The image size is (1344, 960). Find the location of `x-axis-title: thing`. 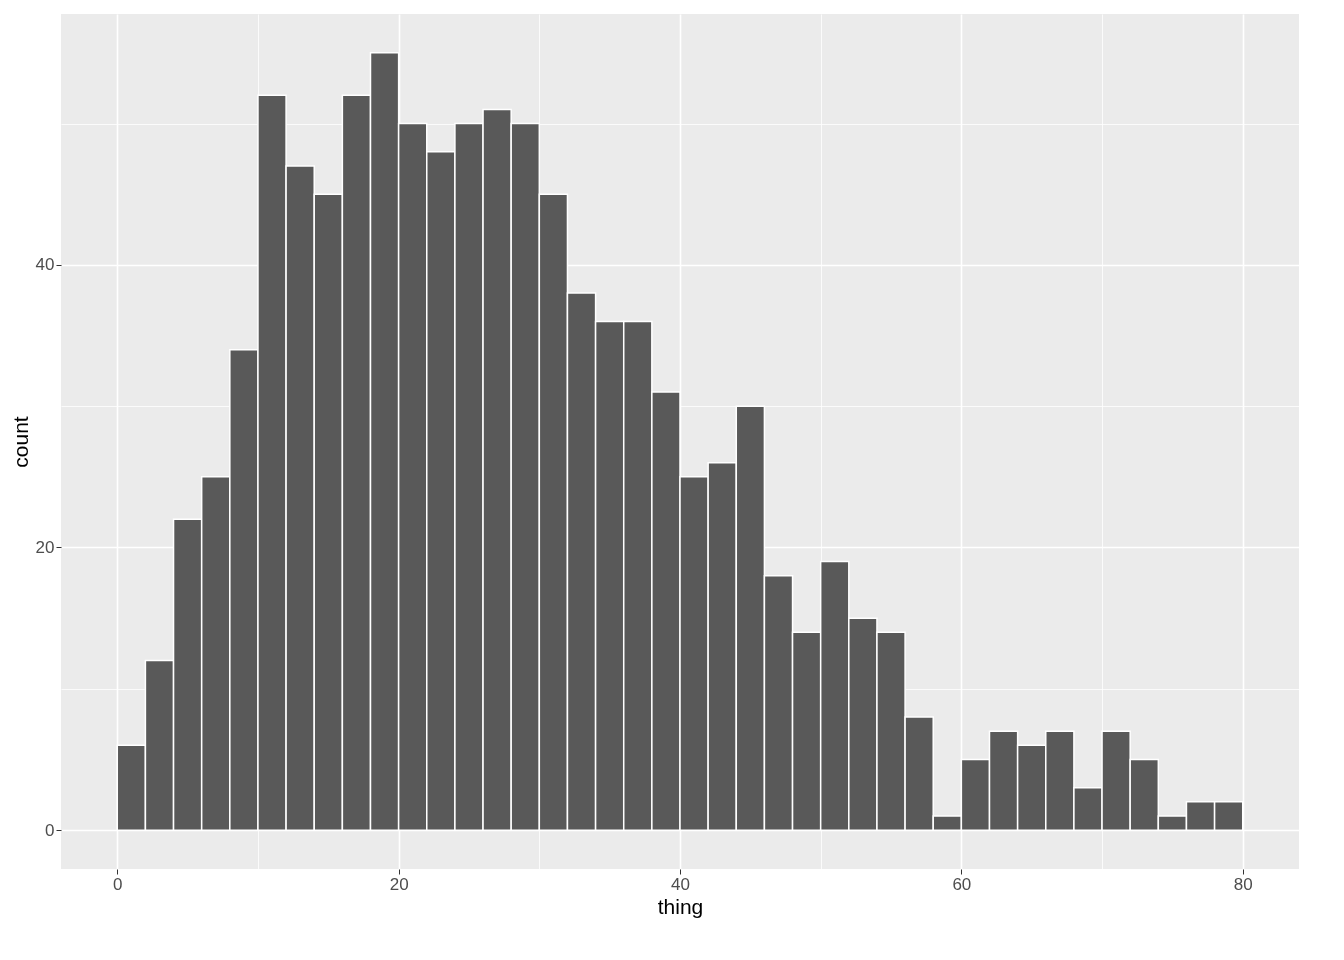

x-axis-title: thing is located at coordinates (680, 906).